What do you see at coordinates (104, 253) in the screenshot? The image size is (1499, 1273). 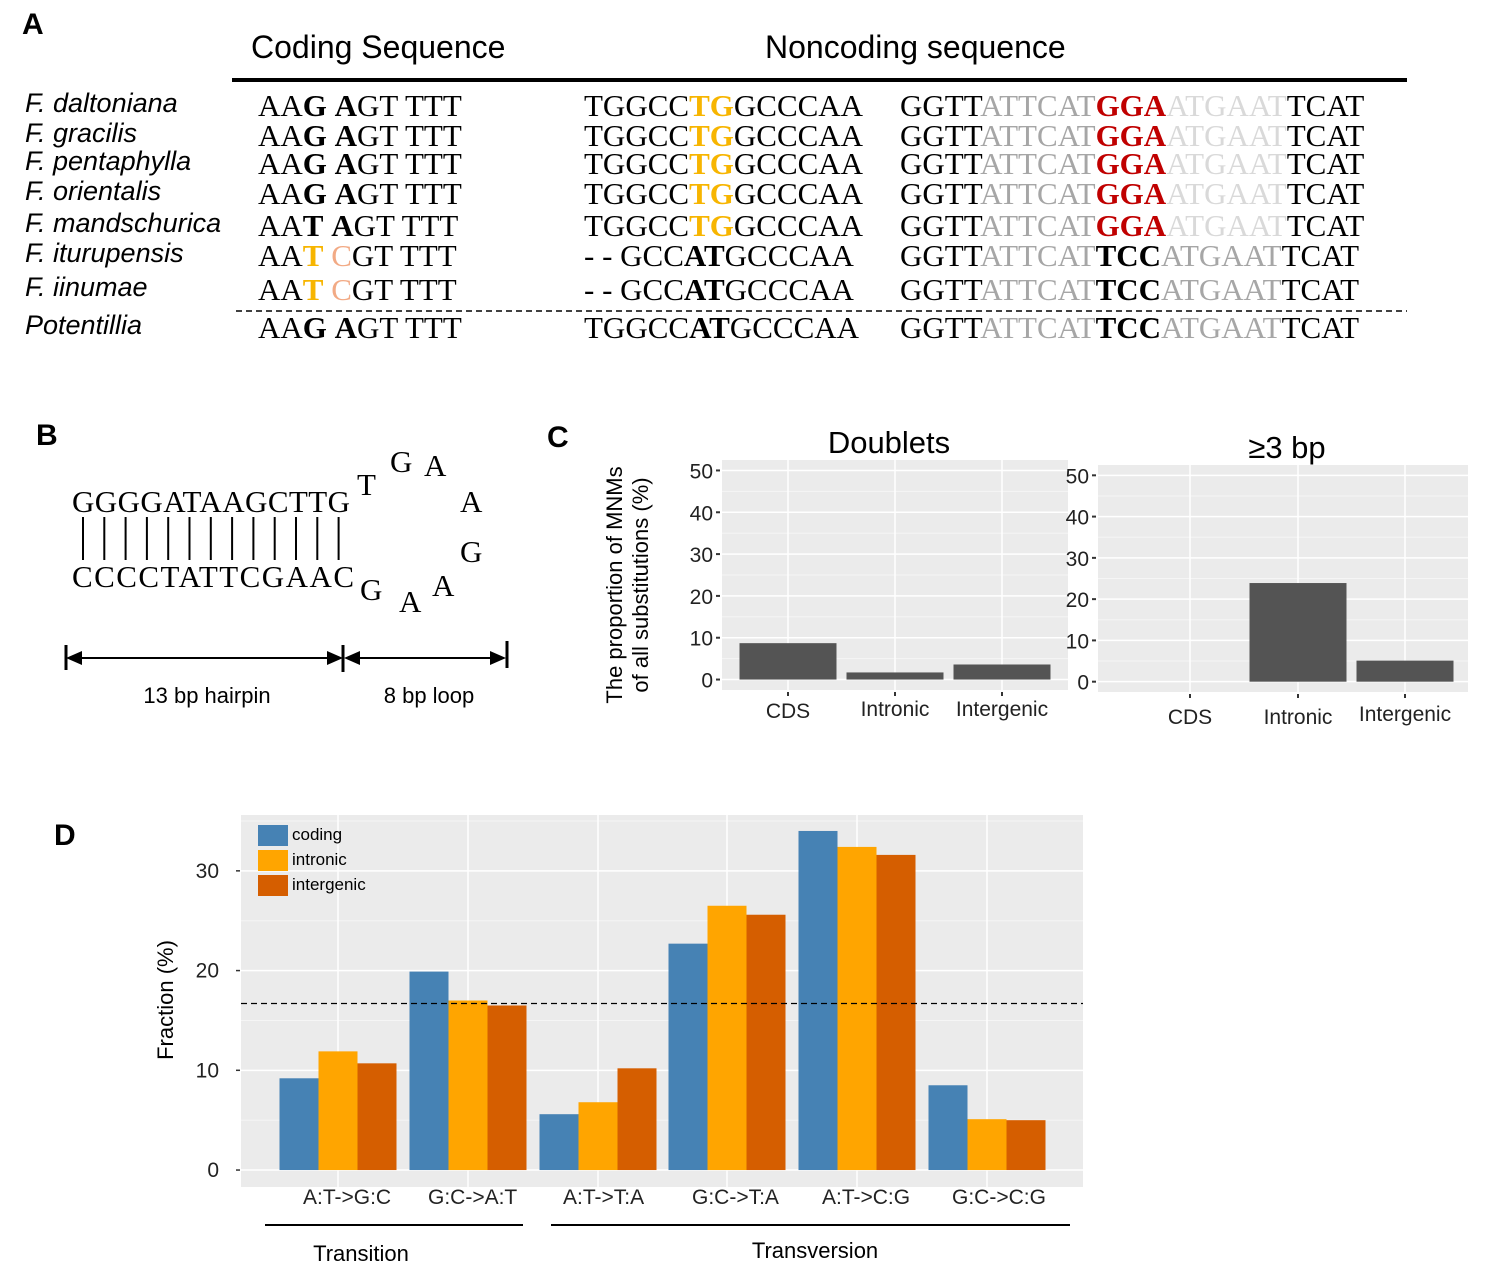 I see `species-name: F. iturupensis` at bounding box center [104, 253].